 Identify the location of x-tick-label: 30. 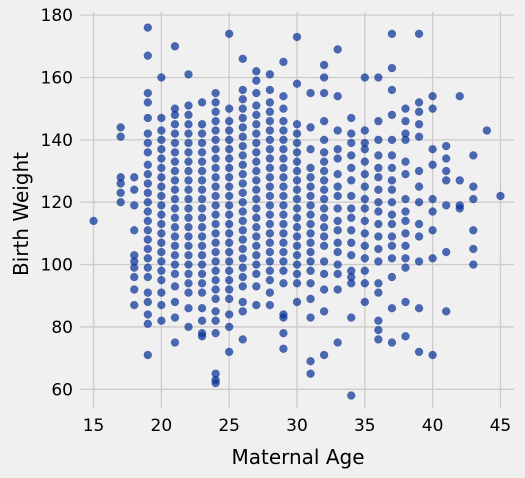
(297, 426).